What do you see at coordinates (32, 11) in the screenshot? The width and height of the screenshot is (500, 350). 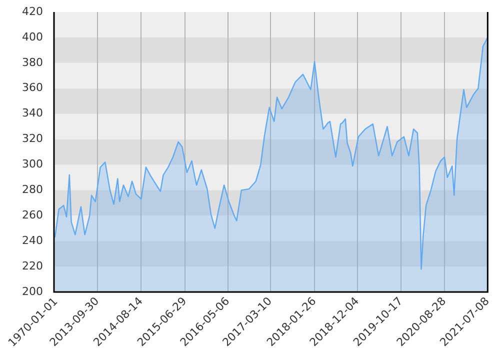 I see `y-tick-label: 420` at bounding box center [32, 11].